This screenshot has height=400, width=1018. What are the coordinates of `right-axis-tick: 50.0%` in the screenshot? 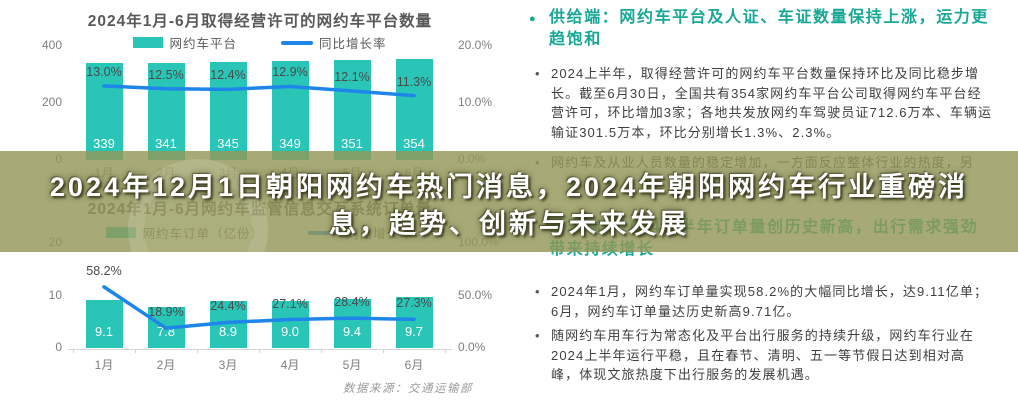 It's located at (475, 294).